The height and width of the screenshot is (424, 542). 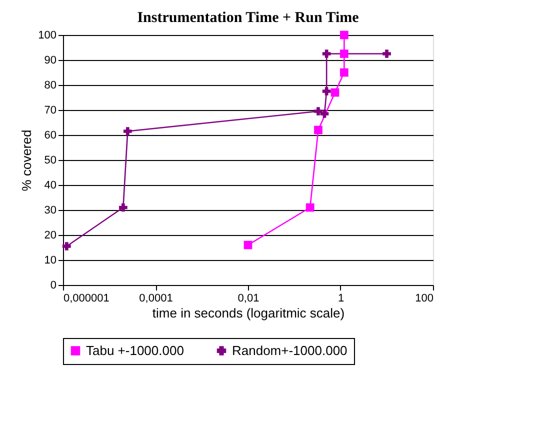 What do you see at coordinates (50, 136) in the screenshot?
I see `y-tick-label: 60` at bounding box center [50, 136].